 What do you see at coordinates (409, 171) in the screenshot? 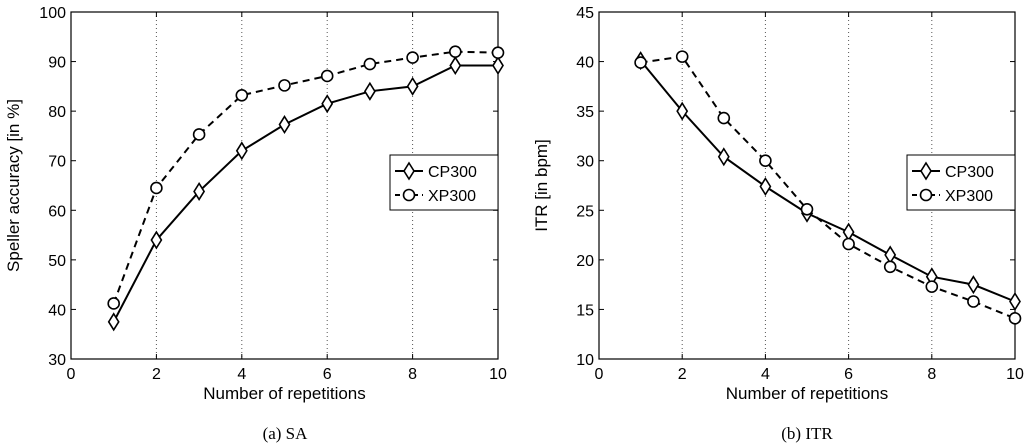
I see `chart-0-legend-marker-cp300` at bounding box center [409, 171].